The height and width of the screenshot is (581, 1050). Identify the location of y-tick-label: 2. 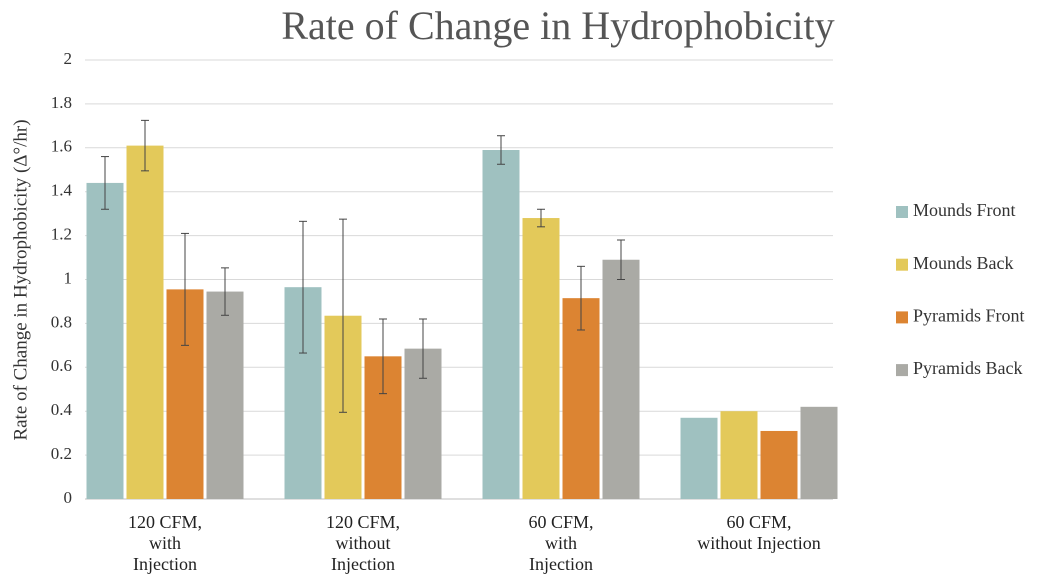
(68, 58).